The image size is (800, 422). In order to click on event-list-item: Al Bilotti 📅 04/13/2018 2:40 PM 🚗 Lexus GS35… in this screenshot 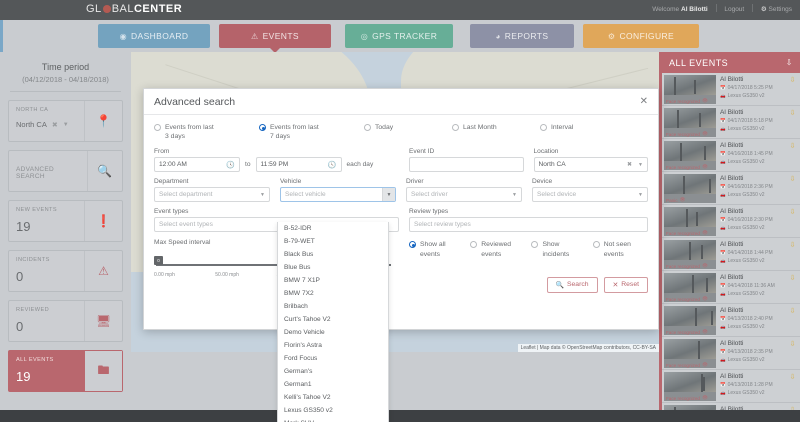, I will do `click(731, 320)`.